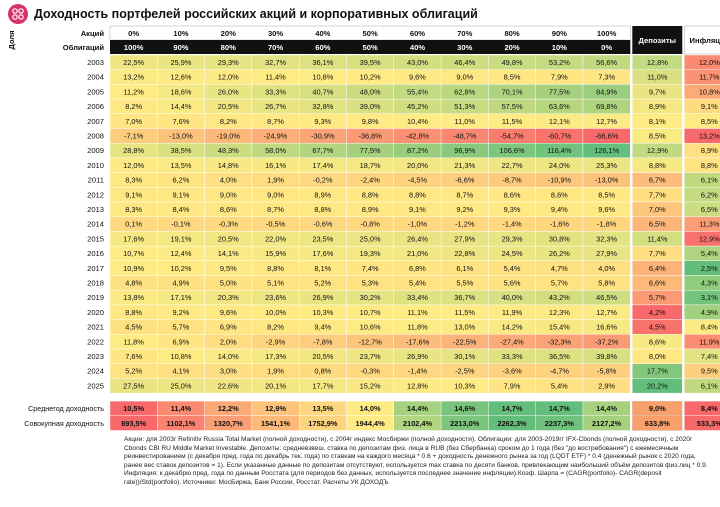 Image resolution: width=720 pixels, height=507 pixels. I want to click on inflation-value: 13,2%, so click(709, 136).